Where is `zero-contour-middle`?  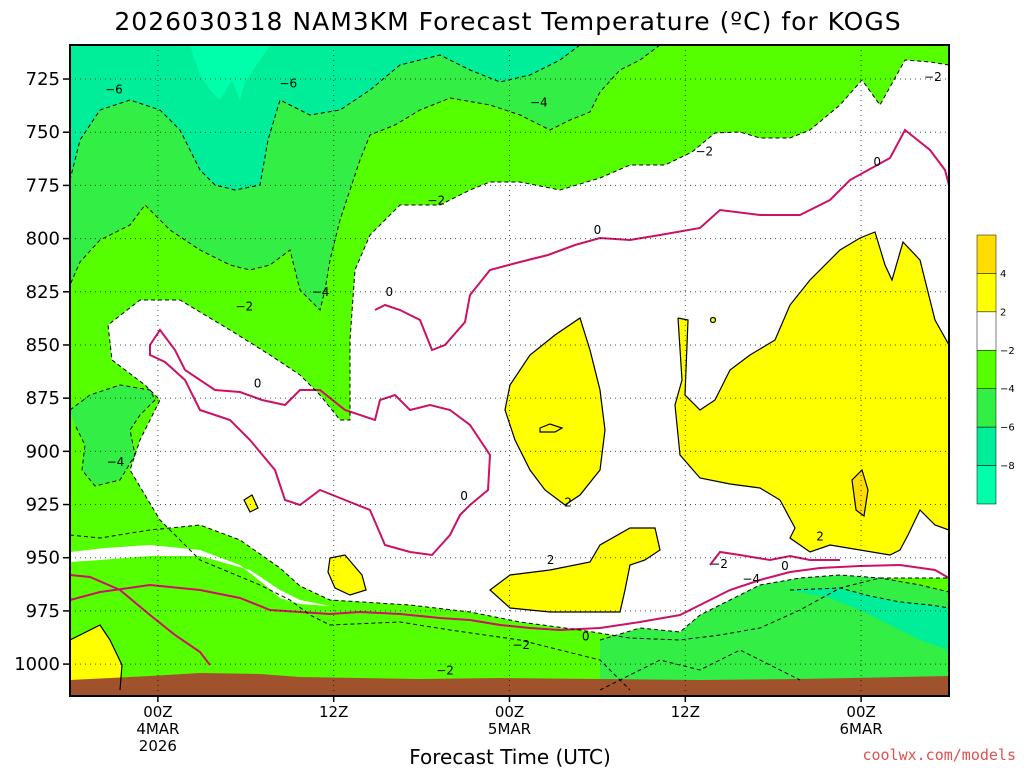
zero-contour-middle is located at coordinates (320, 442).